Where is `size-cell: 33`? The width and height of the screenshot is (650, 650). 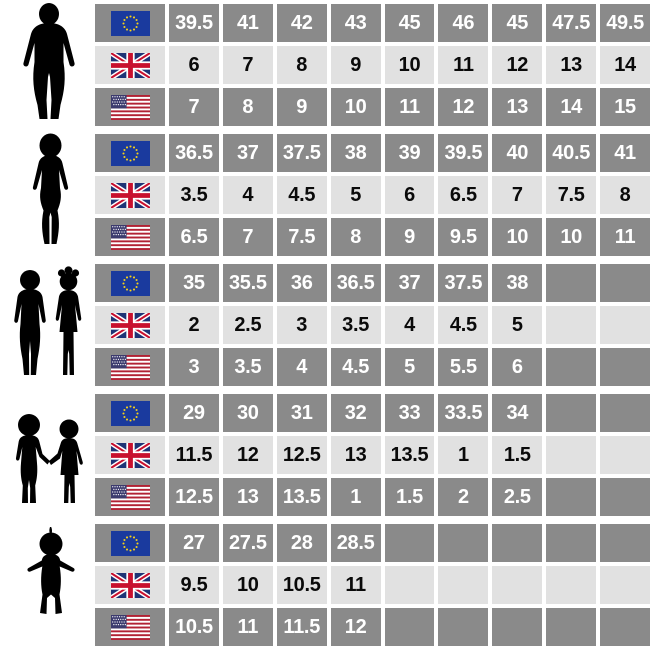 size-cell: 33 is located at coordinates (409, 413).